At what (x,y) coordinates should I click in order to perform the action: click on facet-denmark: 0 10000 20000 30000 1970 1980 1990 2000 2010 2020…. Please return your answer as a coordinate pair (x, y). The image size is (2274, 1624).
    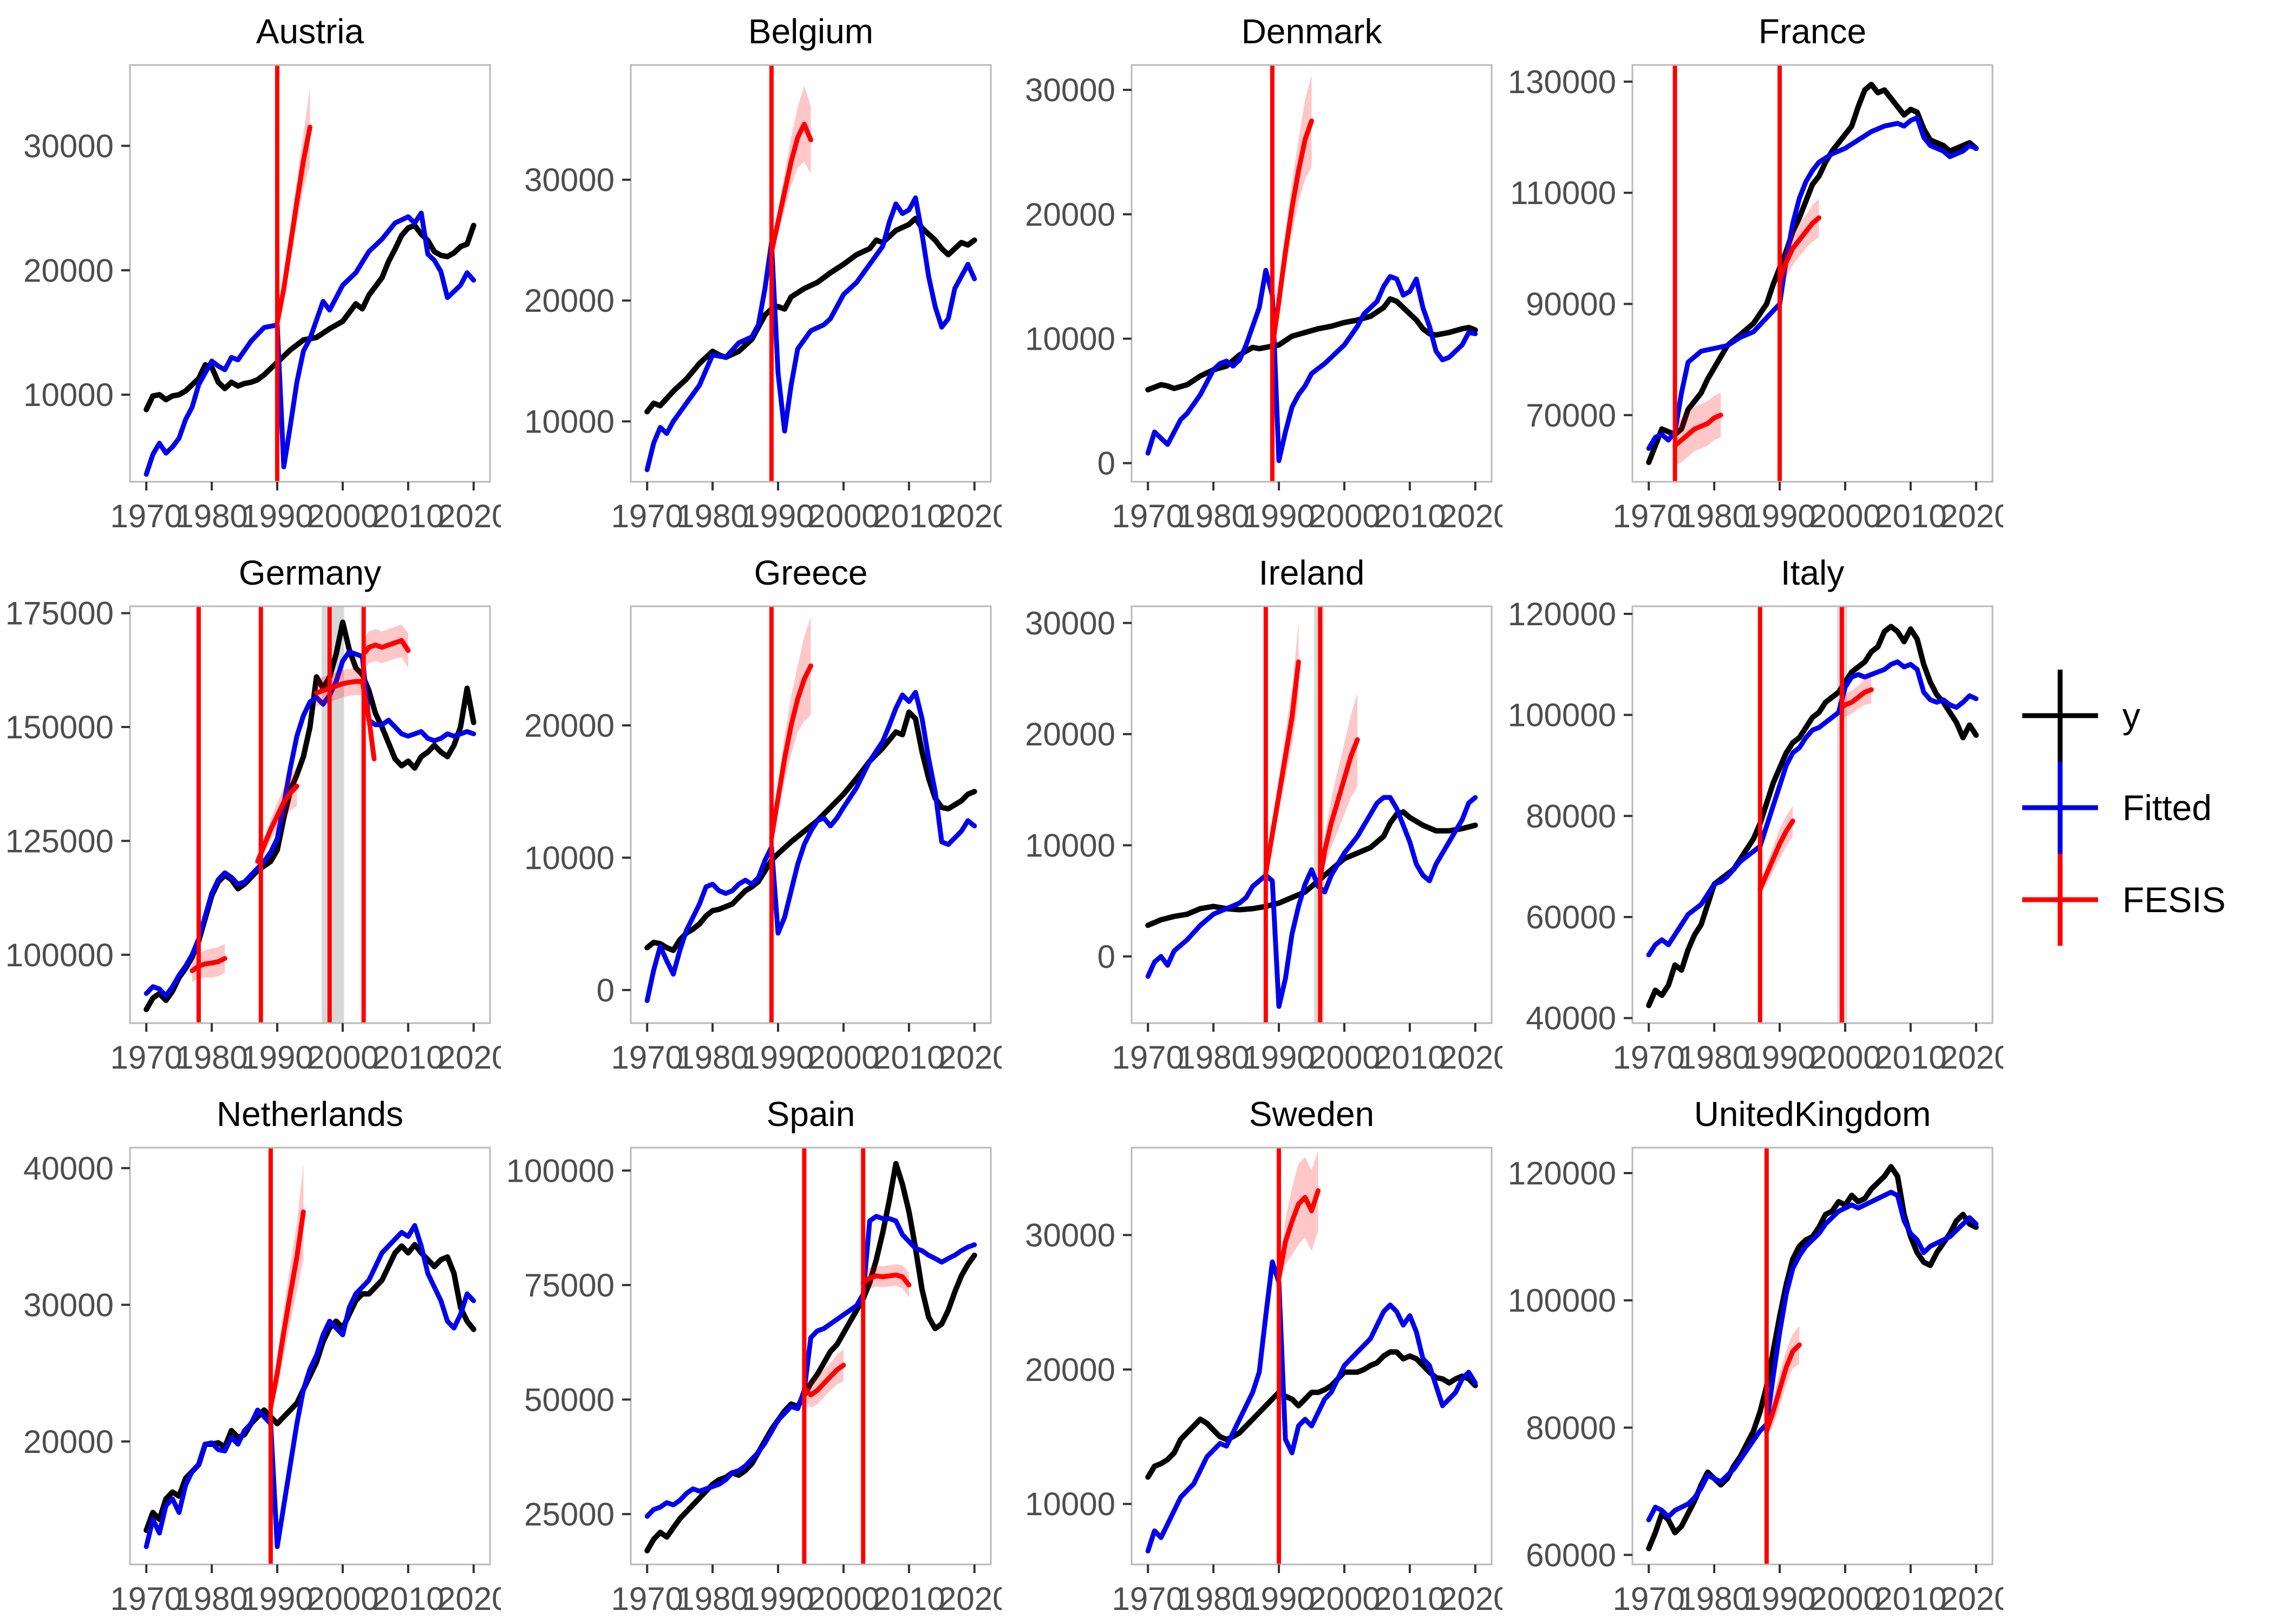
    Looking at the image, I should click on (1256, 270).